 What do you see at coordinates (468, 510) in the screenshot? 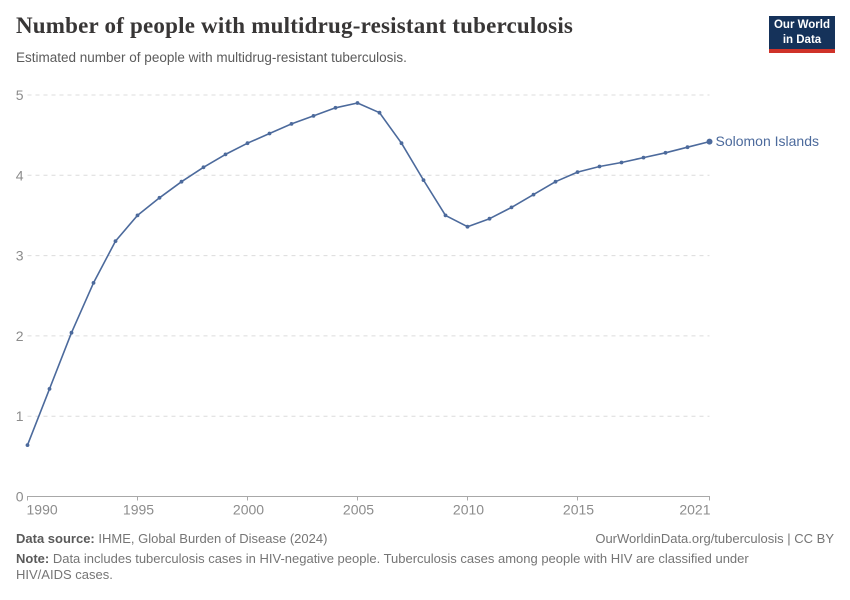
I see `x-tick-label: 2010` at bounding box center [468, 510].